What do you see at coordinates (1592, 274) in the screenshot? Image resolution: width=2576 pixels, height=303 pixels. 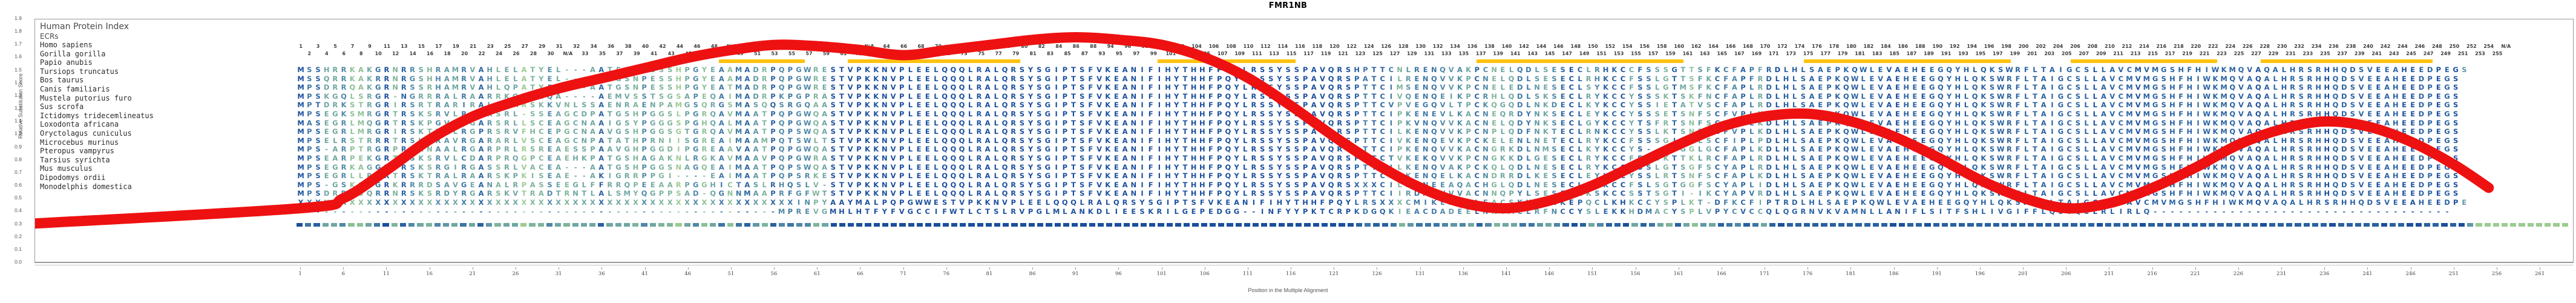 I see `x-tick-label: 151` at bounding box center [1592, 274].